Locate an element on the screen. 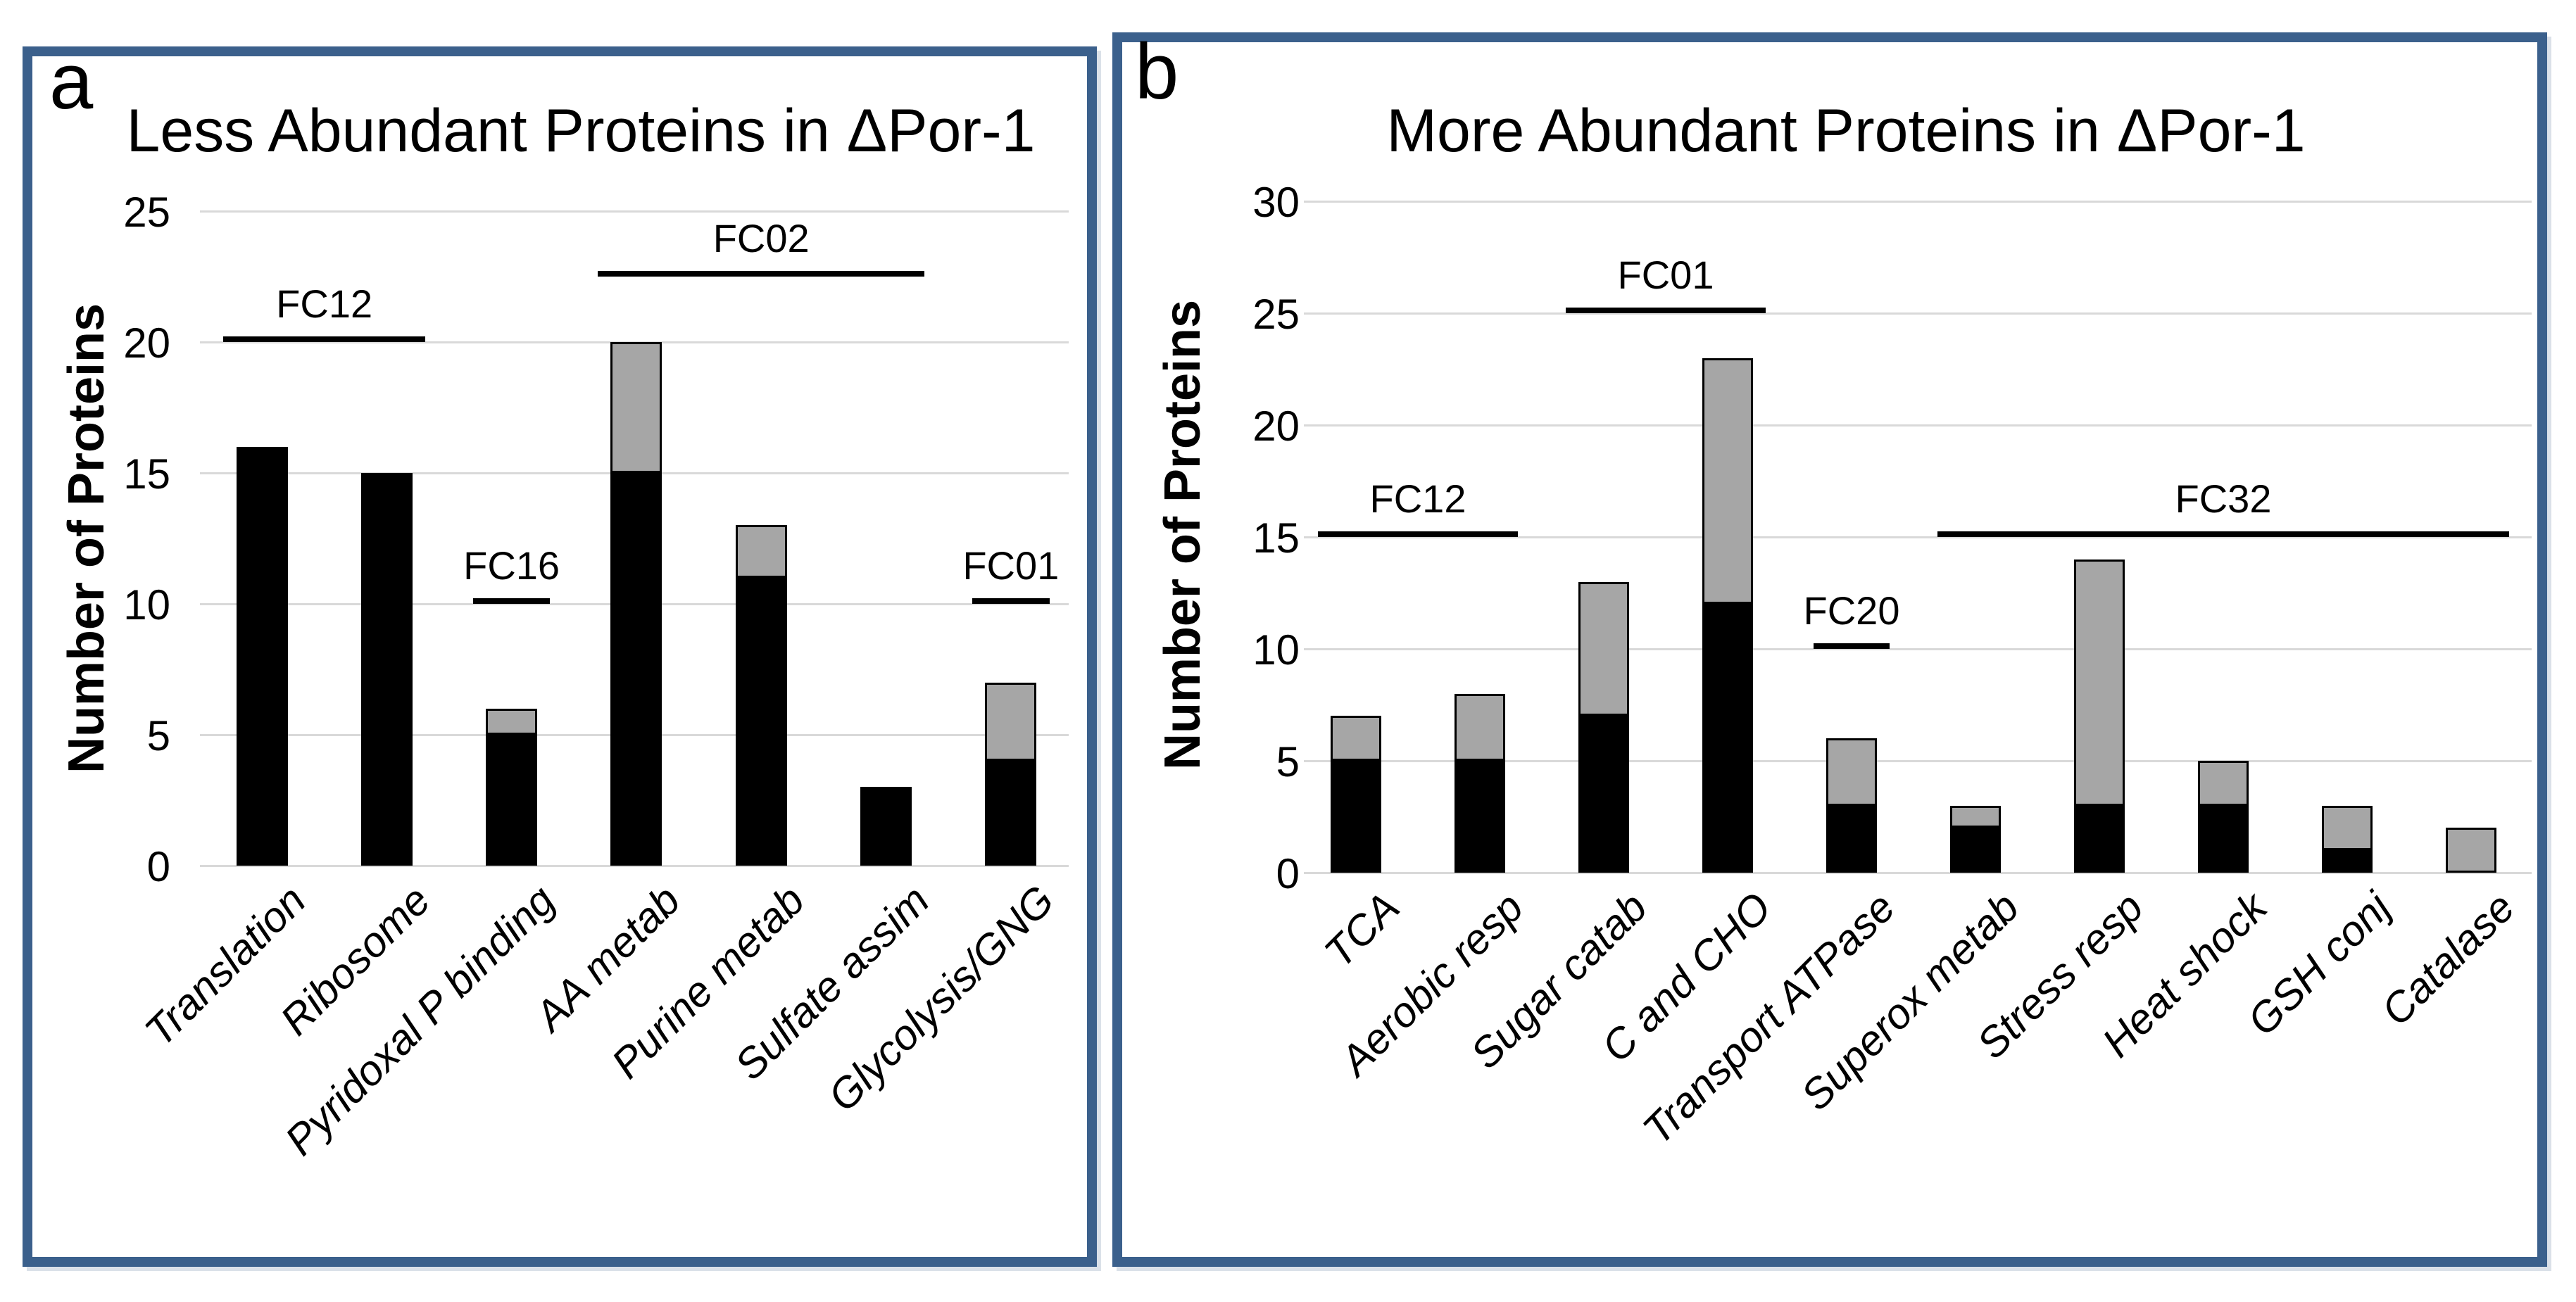  fc-annotation-label: FC16 is located at coordinates (512, 566).